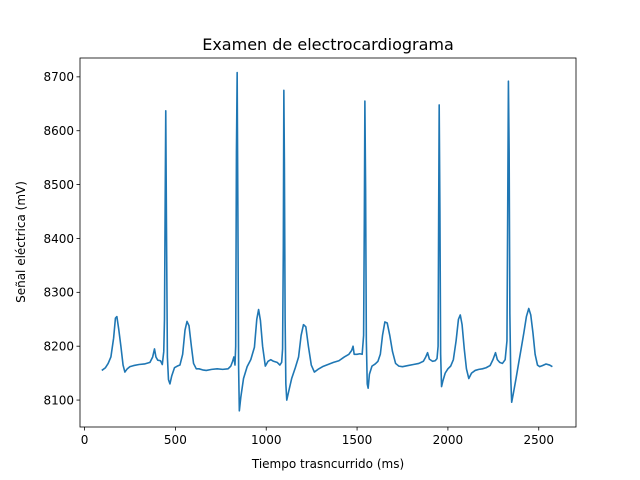 Image resolution: width=640 pixels, height=480 pixels. Describe the element at coordinates (58, 400) in the screenshot. I see `y-tick-label: 8100` at that location.